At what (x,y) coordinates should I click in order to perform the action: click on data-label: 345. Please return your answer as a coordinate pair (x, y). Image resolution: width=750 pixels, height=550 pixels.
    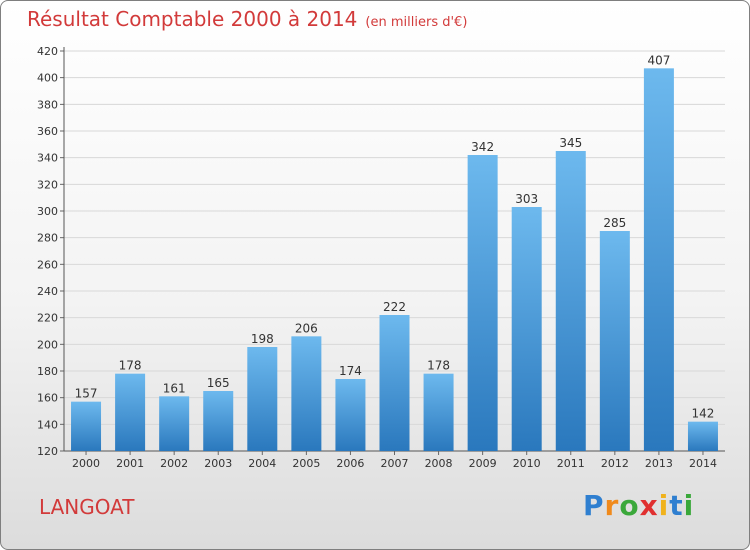
    Looking at the image, I should click on (570, 143).